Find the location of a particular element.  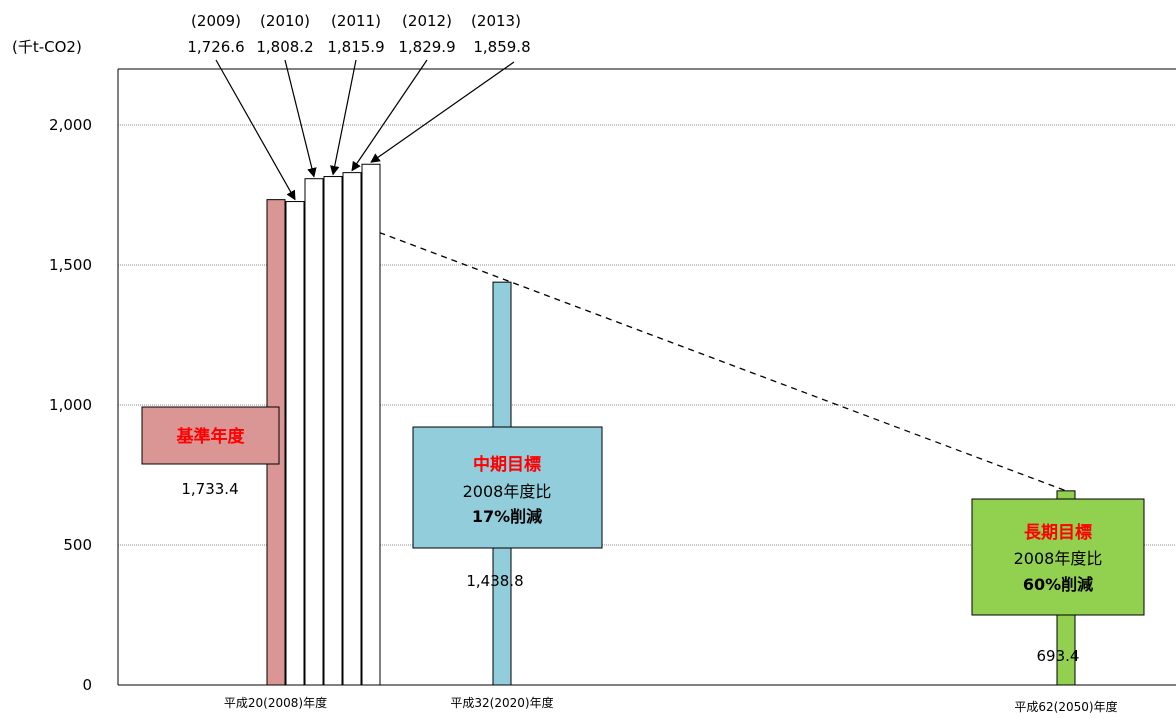

bar-y2013 is located at coordinates (371, 424).